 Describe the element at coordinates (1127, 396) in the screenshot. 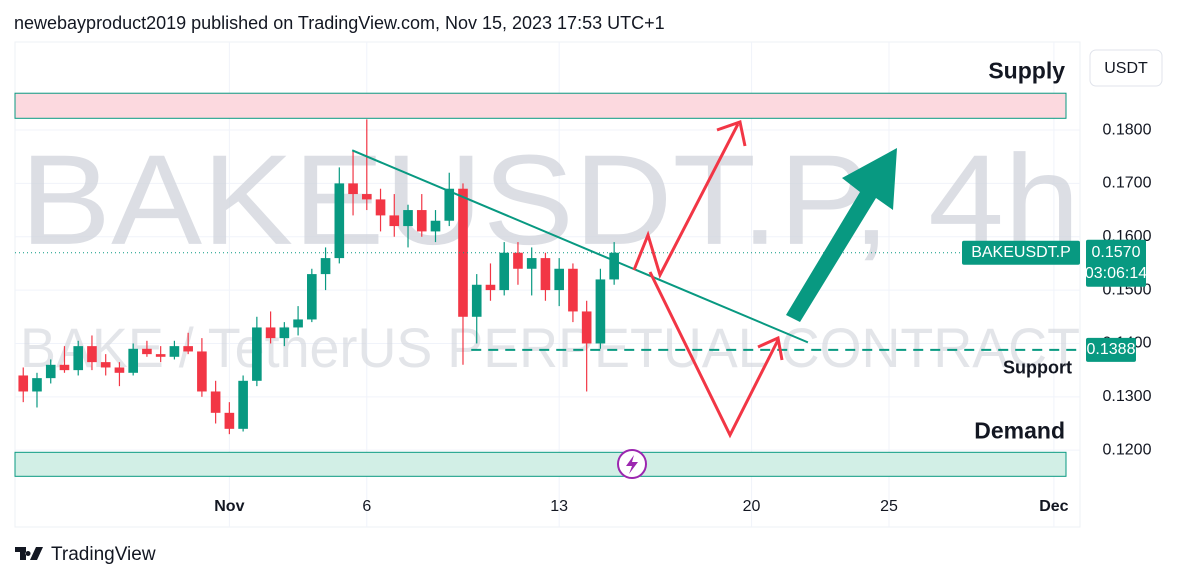

I see `y-tick-label: 0.1300` at that location.